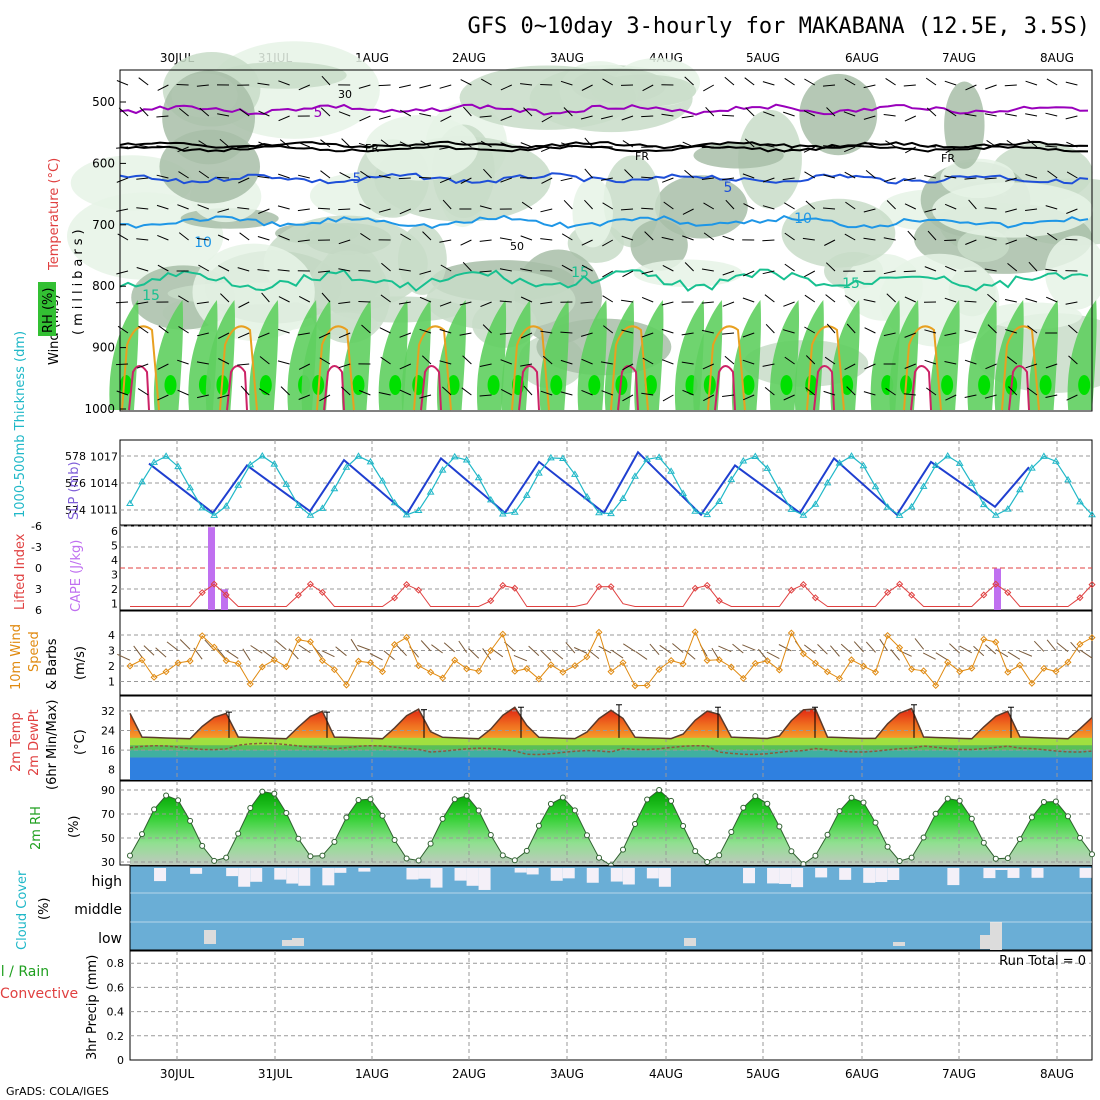  I want to click on cloud-low-bar, so click(298, 942).